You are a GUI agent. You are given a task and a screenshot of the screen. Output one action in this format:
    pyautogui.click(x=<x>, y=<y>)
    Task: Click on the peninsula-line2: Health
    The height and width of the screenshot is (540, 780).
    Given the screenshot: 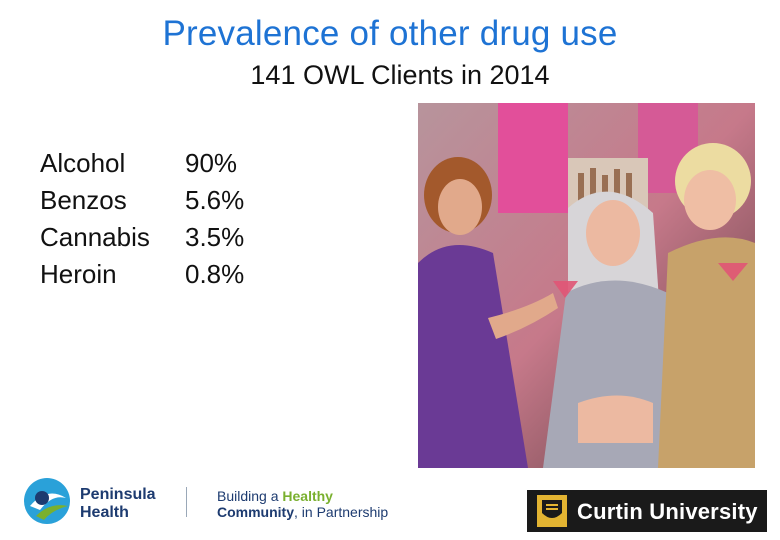 What is the action you would take?
    pyautogui.click(x=104, y=512)
    